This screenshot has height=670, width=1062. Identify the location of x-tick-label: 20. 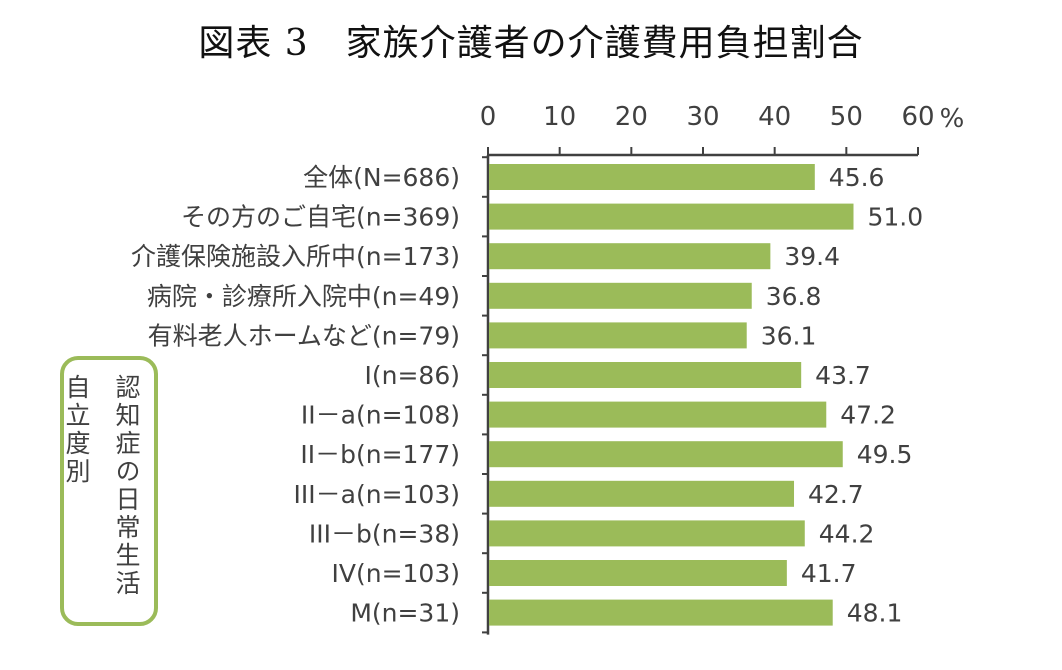
(631, 117).